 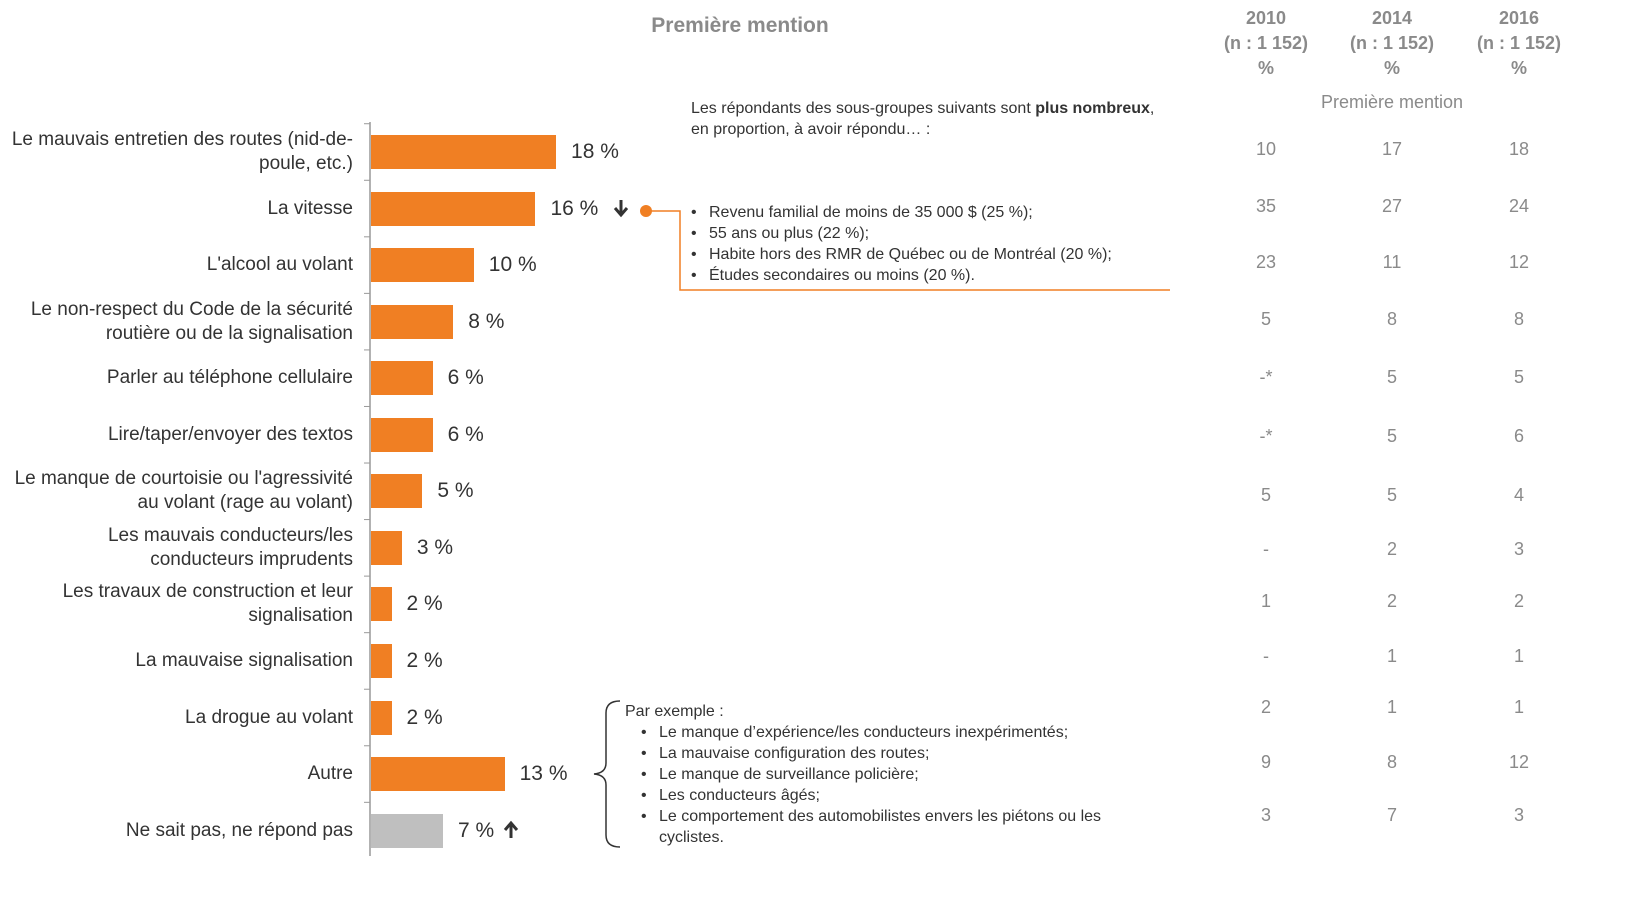 What do you see at coordinates (455, 491) in the screenshot?
I see `value-label: 5 %` at bounding box center [455, 491].